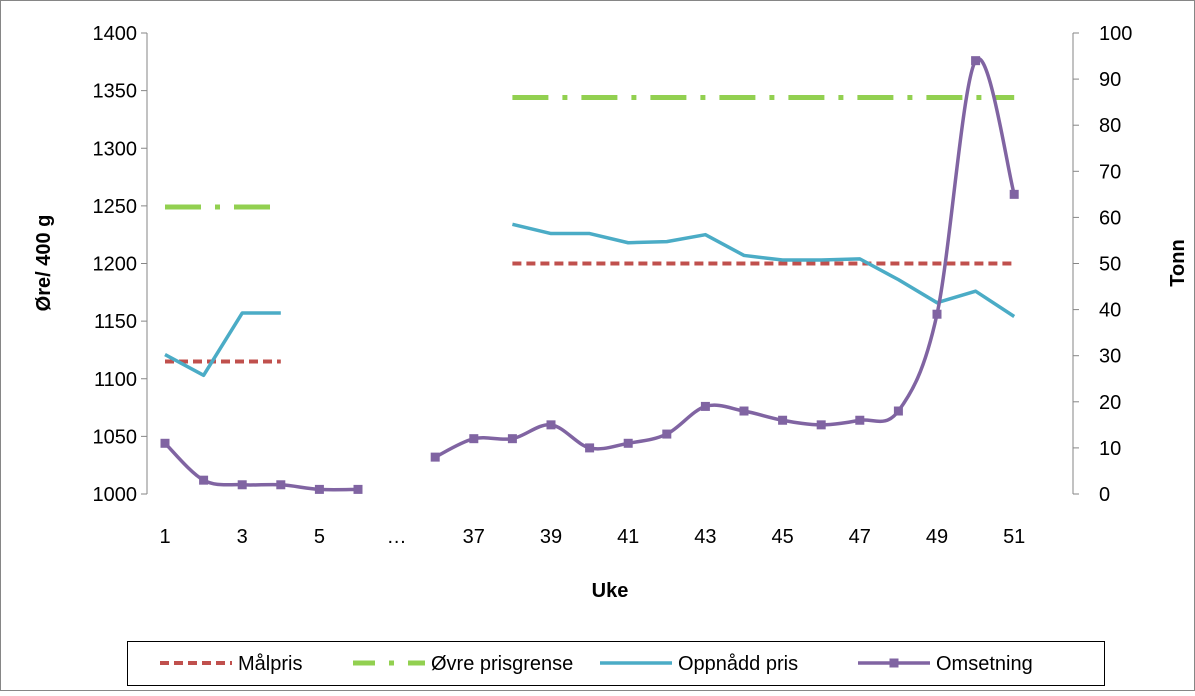  I want to click on x-tick-label: 43, so click(705, 537).